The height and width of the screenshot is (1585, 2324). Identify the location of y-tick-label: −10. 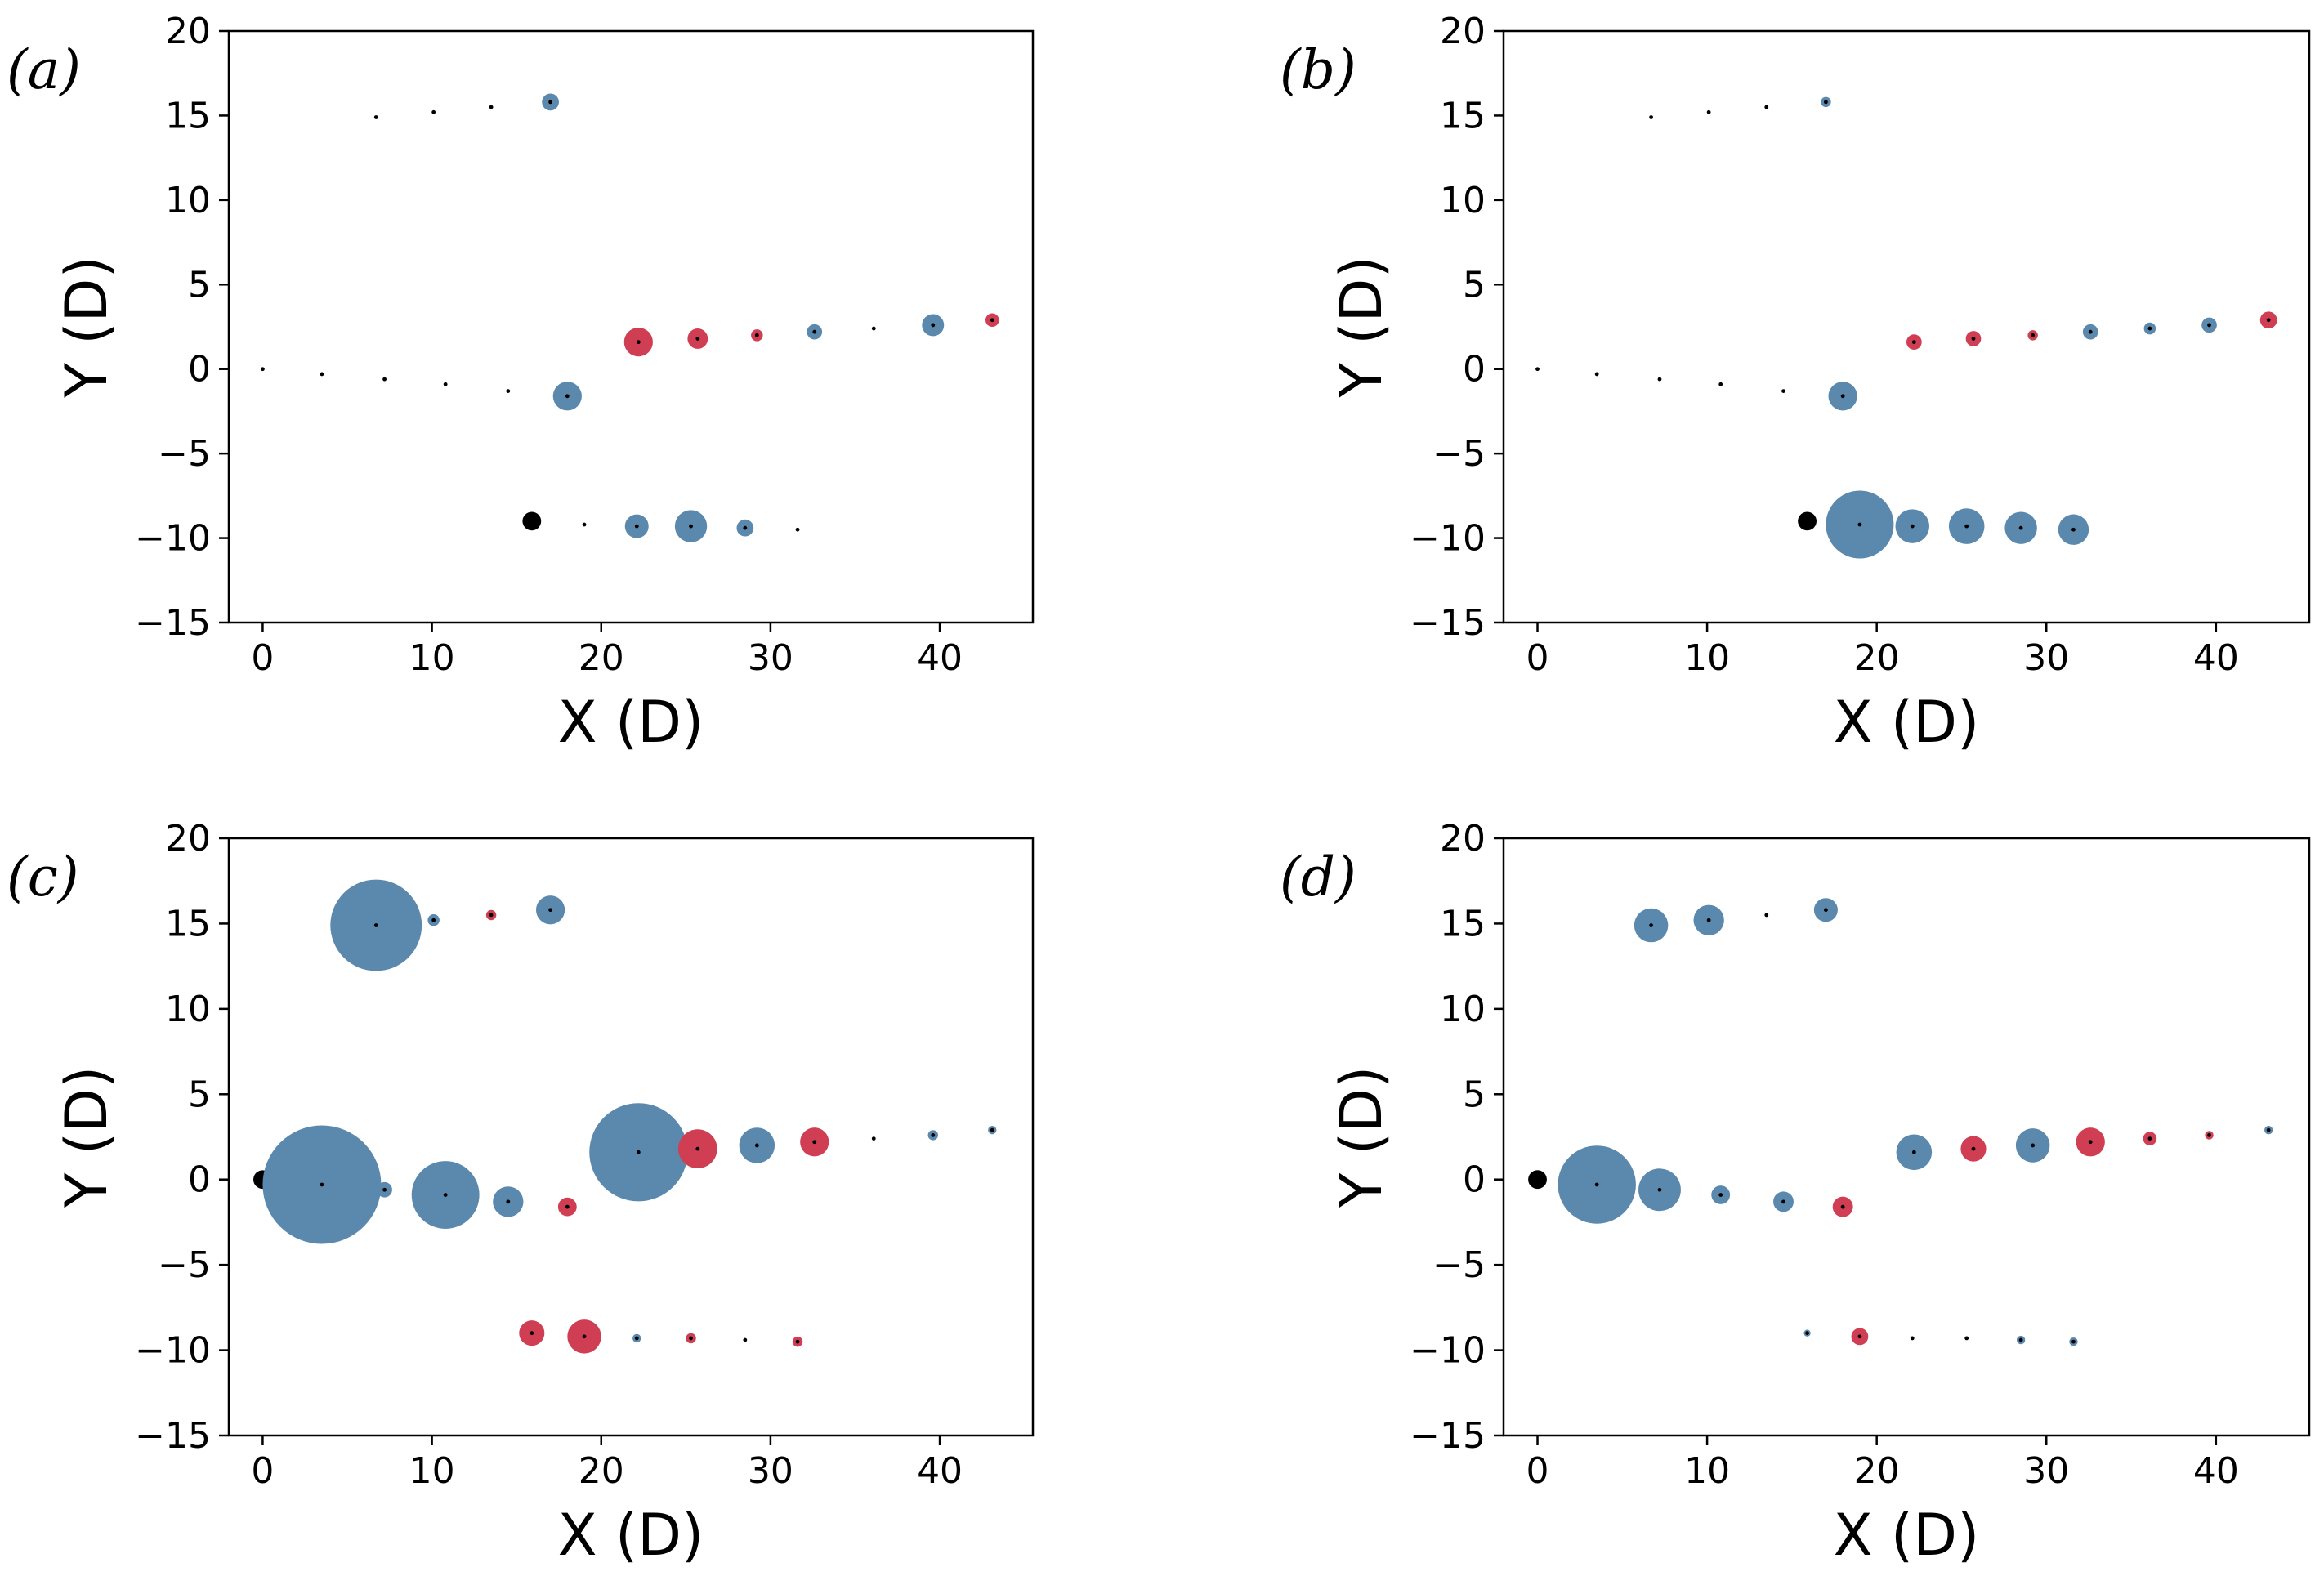
(173, 1351).